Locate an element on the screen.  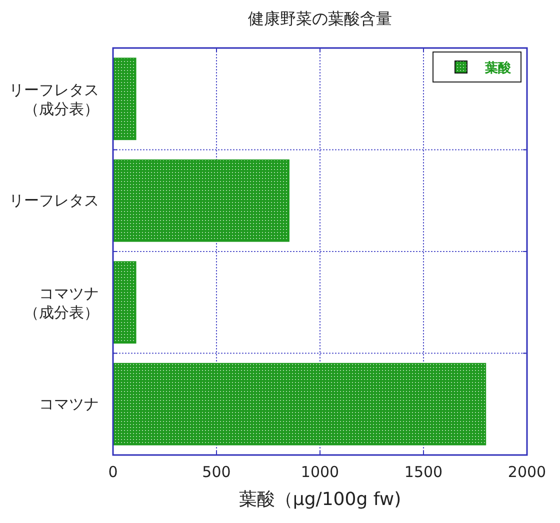
x-tick-label: 1000 is located at coordinates (320, 472).